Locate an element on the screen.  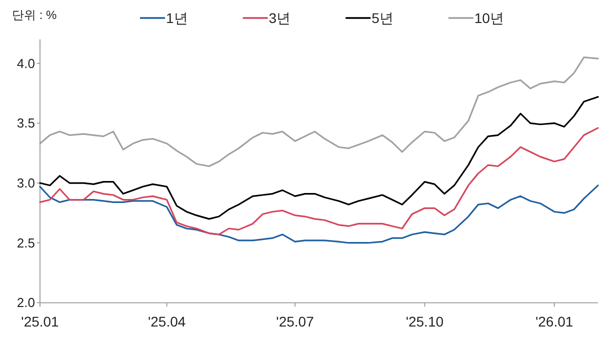
y-tick-label: 4.0 is located at coordinates (25, 63).